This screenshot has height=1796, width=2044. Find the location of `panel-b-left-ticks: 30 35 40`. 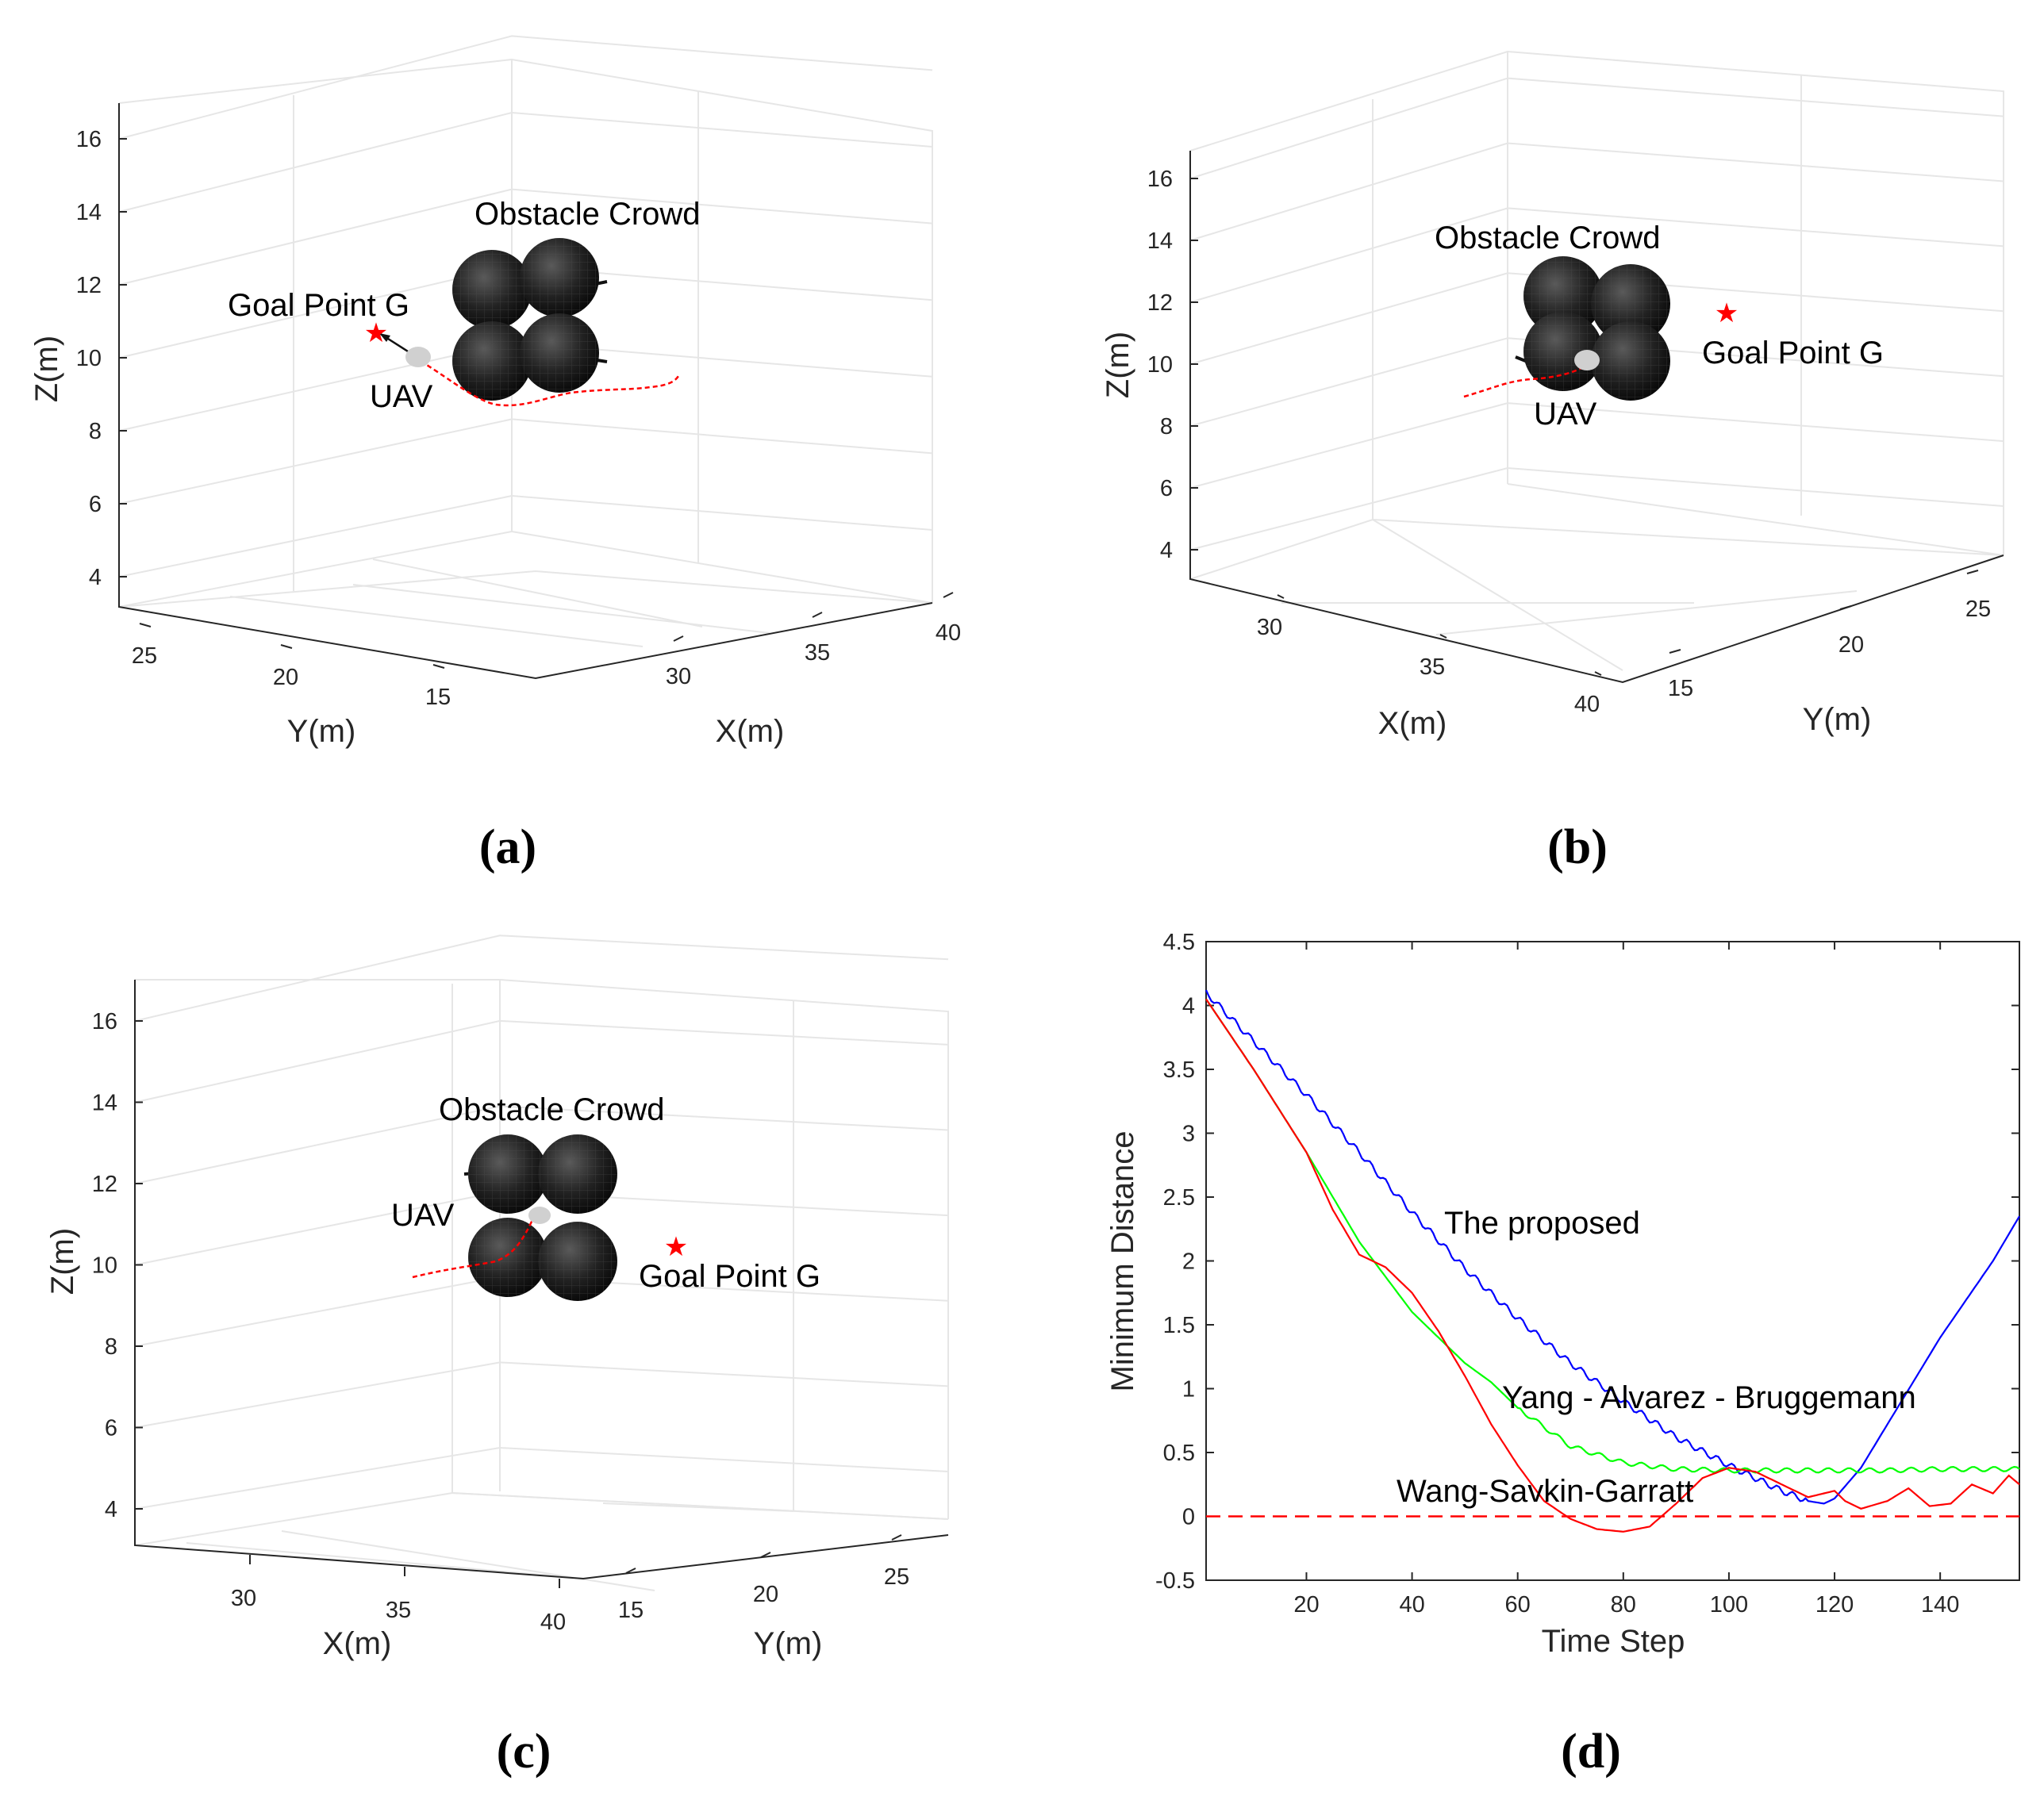

panel-b-left-ticks: 30 35 40 is located at coordinates (1429, 655).